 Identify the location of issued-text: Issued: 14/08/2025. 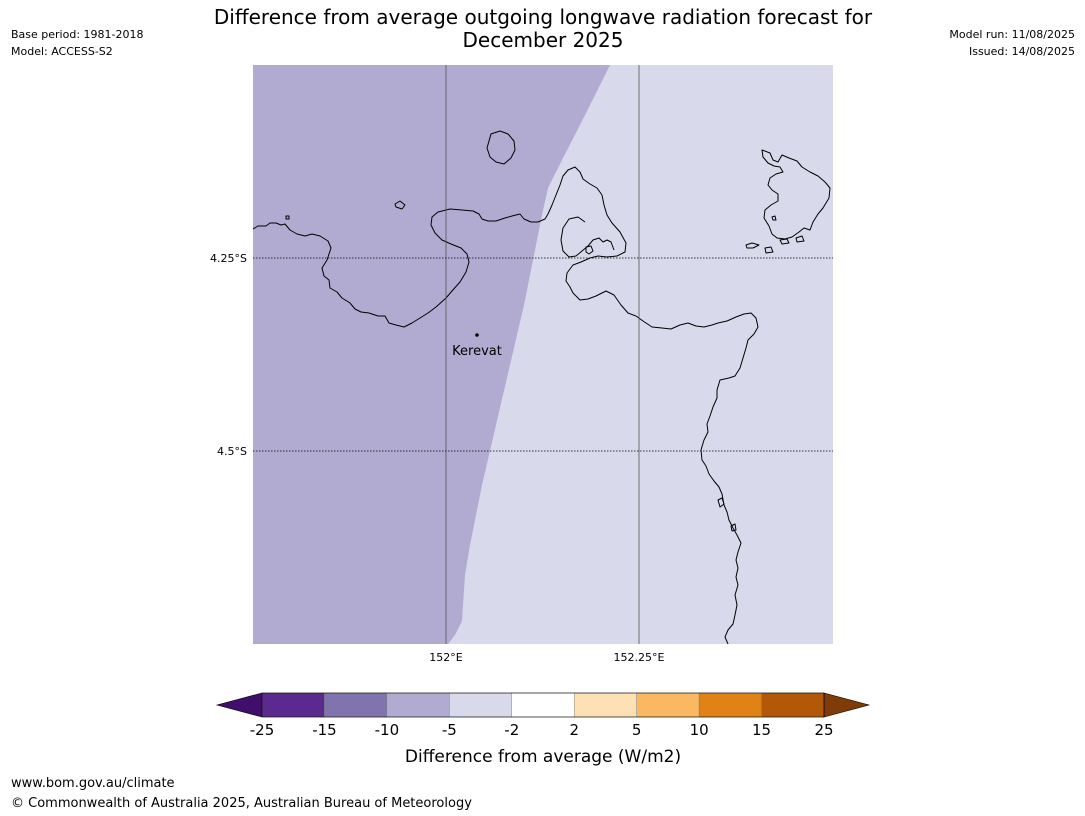
(1021, 51).